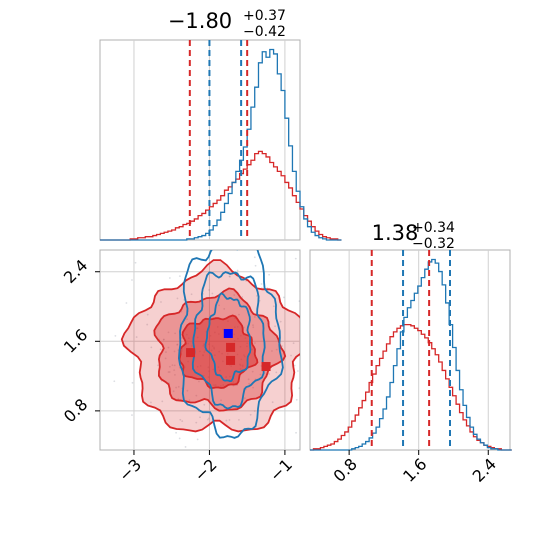 Image resolution: width=550 pixels, height=550 pixels. Describe the element at coordinates (484, 469) in the screenshot. I see `histogram-y-xtick-label: 2.4` at that location.